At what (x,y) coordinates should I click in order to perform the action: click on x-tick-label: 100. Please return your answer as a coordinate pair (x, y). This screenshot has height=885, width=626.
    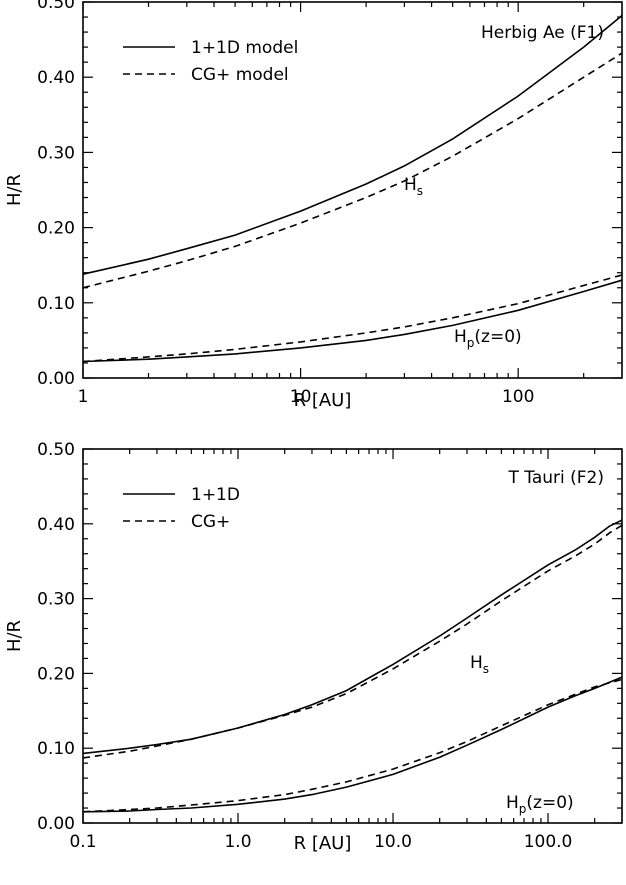
    Looking at the image, I should click on (518, 397).